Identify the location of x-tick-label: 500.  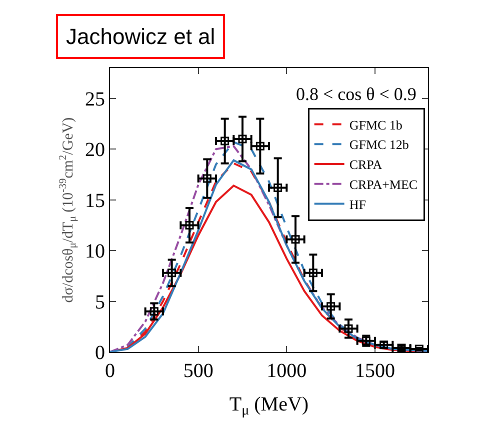
(198, 371).